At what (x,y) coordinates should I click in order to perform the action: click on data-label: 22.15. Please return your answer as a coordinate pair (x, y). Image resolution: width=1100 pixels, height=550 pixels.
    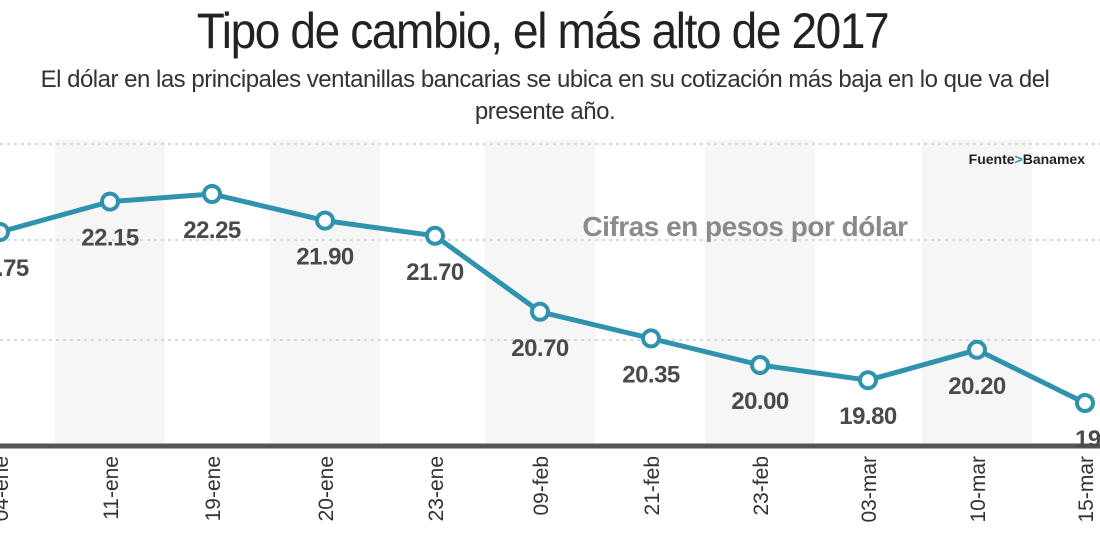
    Looking at the image, I should click on (110, 238).